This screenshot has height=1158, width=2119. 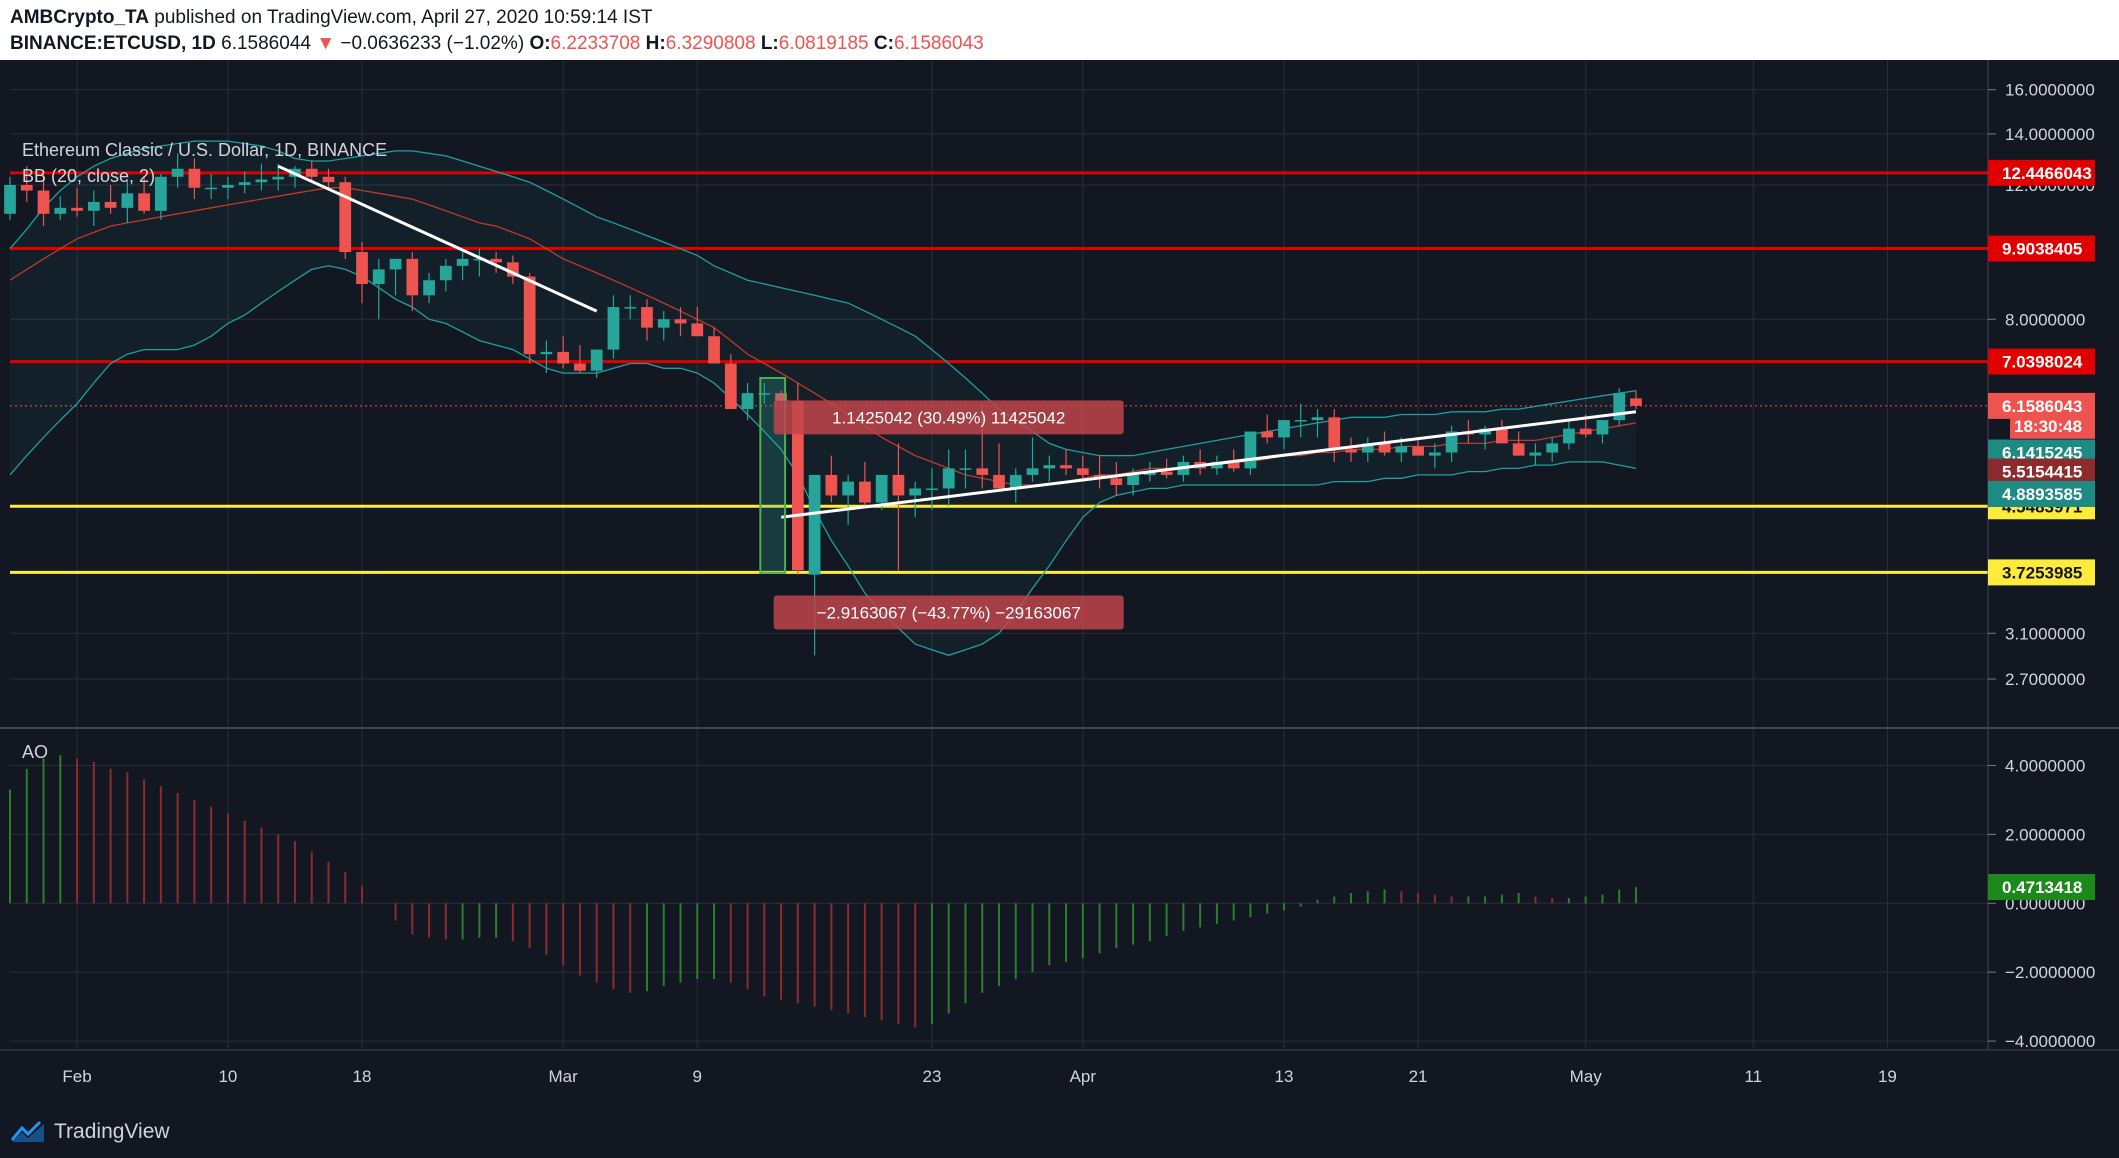 I want to click on close-label: C:, so click(x=883, y=43).